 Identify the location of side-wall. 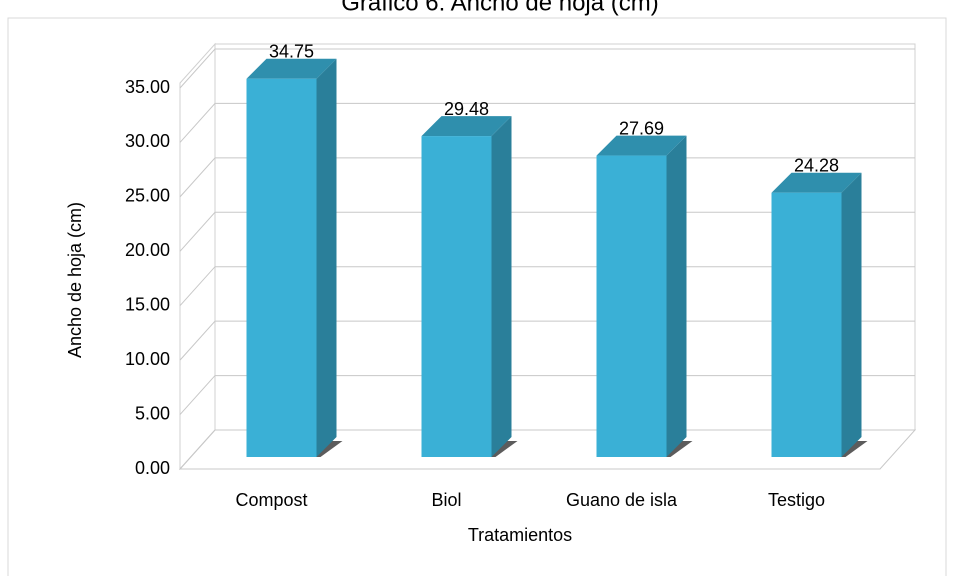
(197, 256).